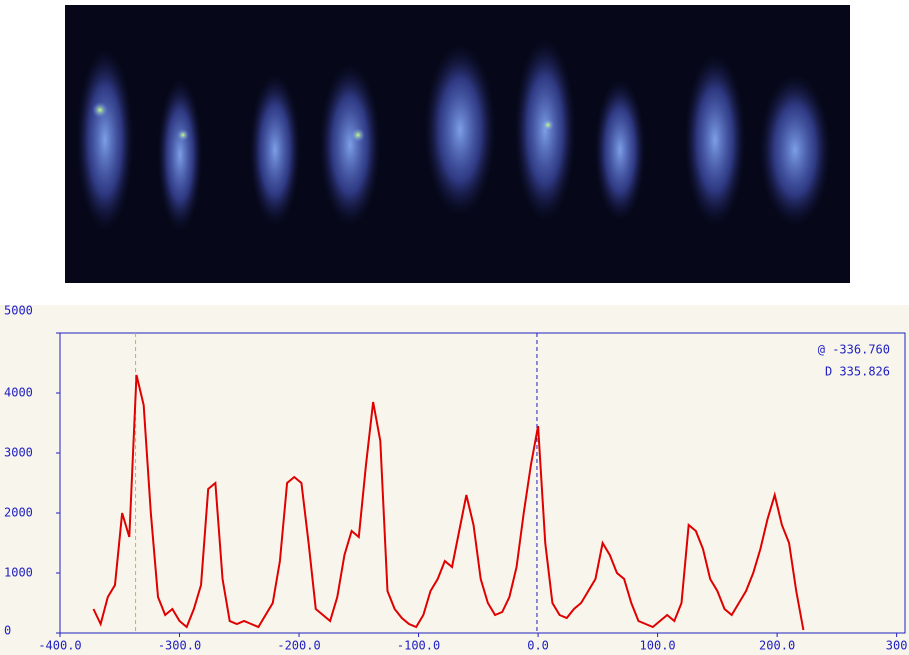 This screenshot has height=655, width=909. Describe the element at coordinates (857, 372) in the screenshot. I see `delta-annotation: D 335.826` at that location.